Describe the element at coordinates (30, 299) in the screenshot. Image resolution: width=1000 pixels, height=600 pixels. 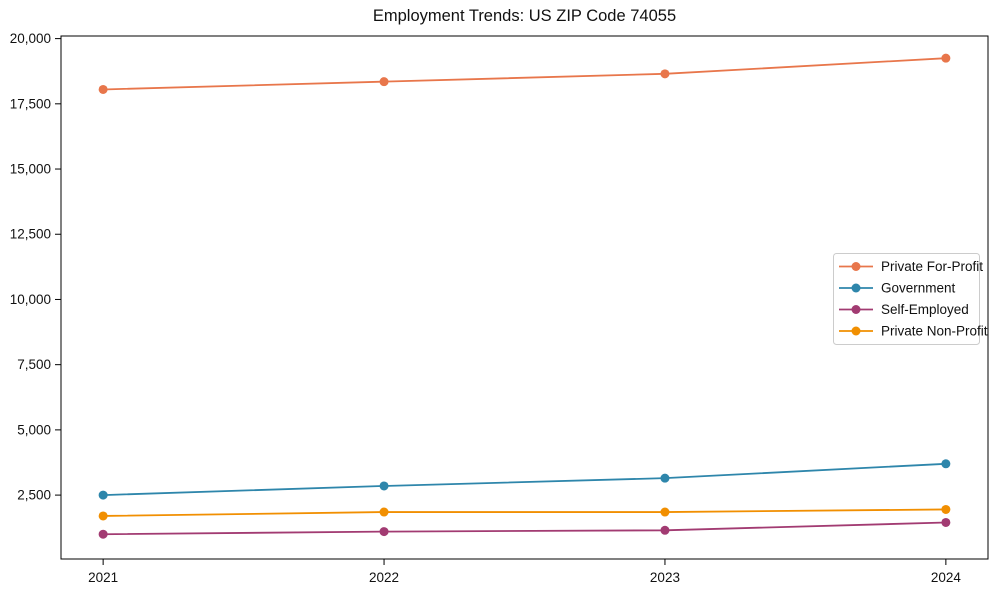
I see `y-tick-label: 10,000` at that location.